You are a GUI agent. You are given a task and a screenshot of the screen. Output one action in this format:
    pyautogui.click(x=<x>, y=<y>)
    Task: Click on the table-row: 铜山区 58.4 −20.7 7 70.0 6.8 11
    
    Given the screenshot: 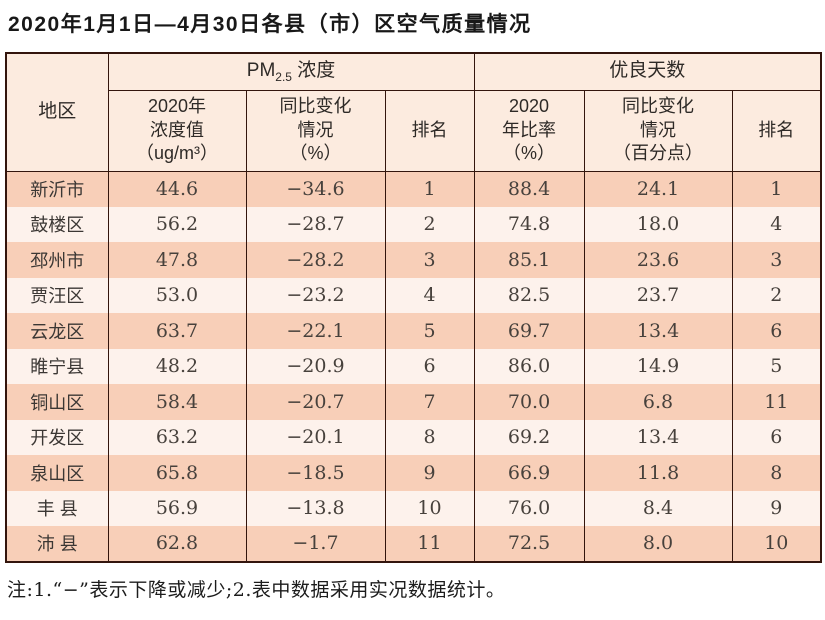 What is the action you would take?
    pyautogui.click(x=413, y=402)
    